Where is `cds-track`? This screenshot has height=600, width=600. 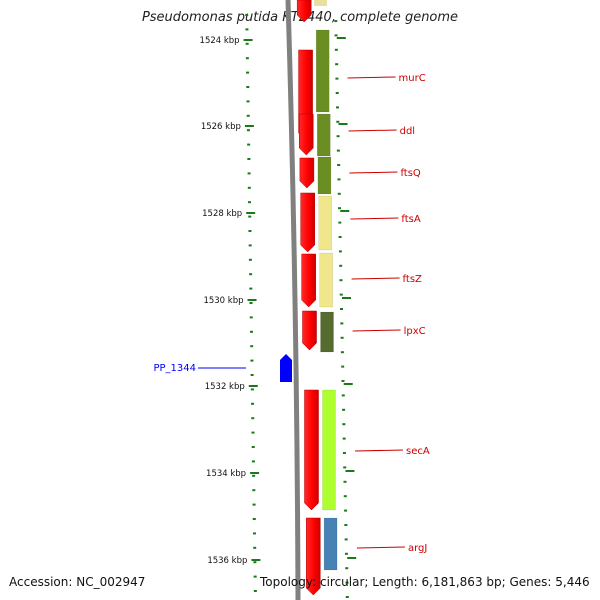 cds-track is located at coordinates (300, 298).